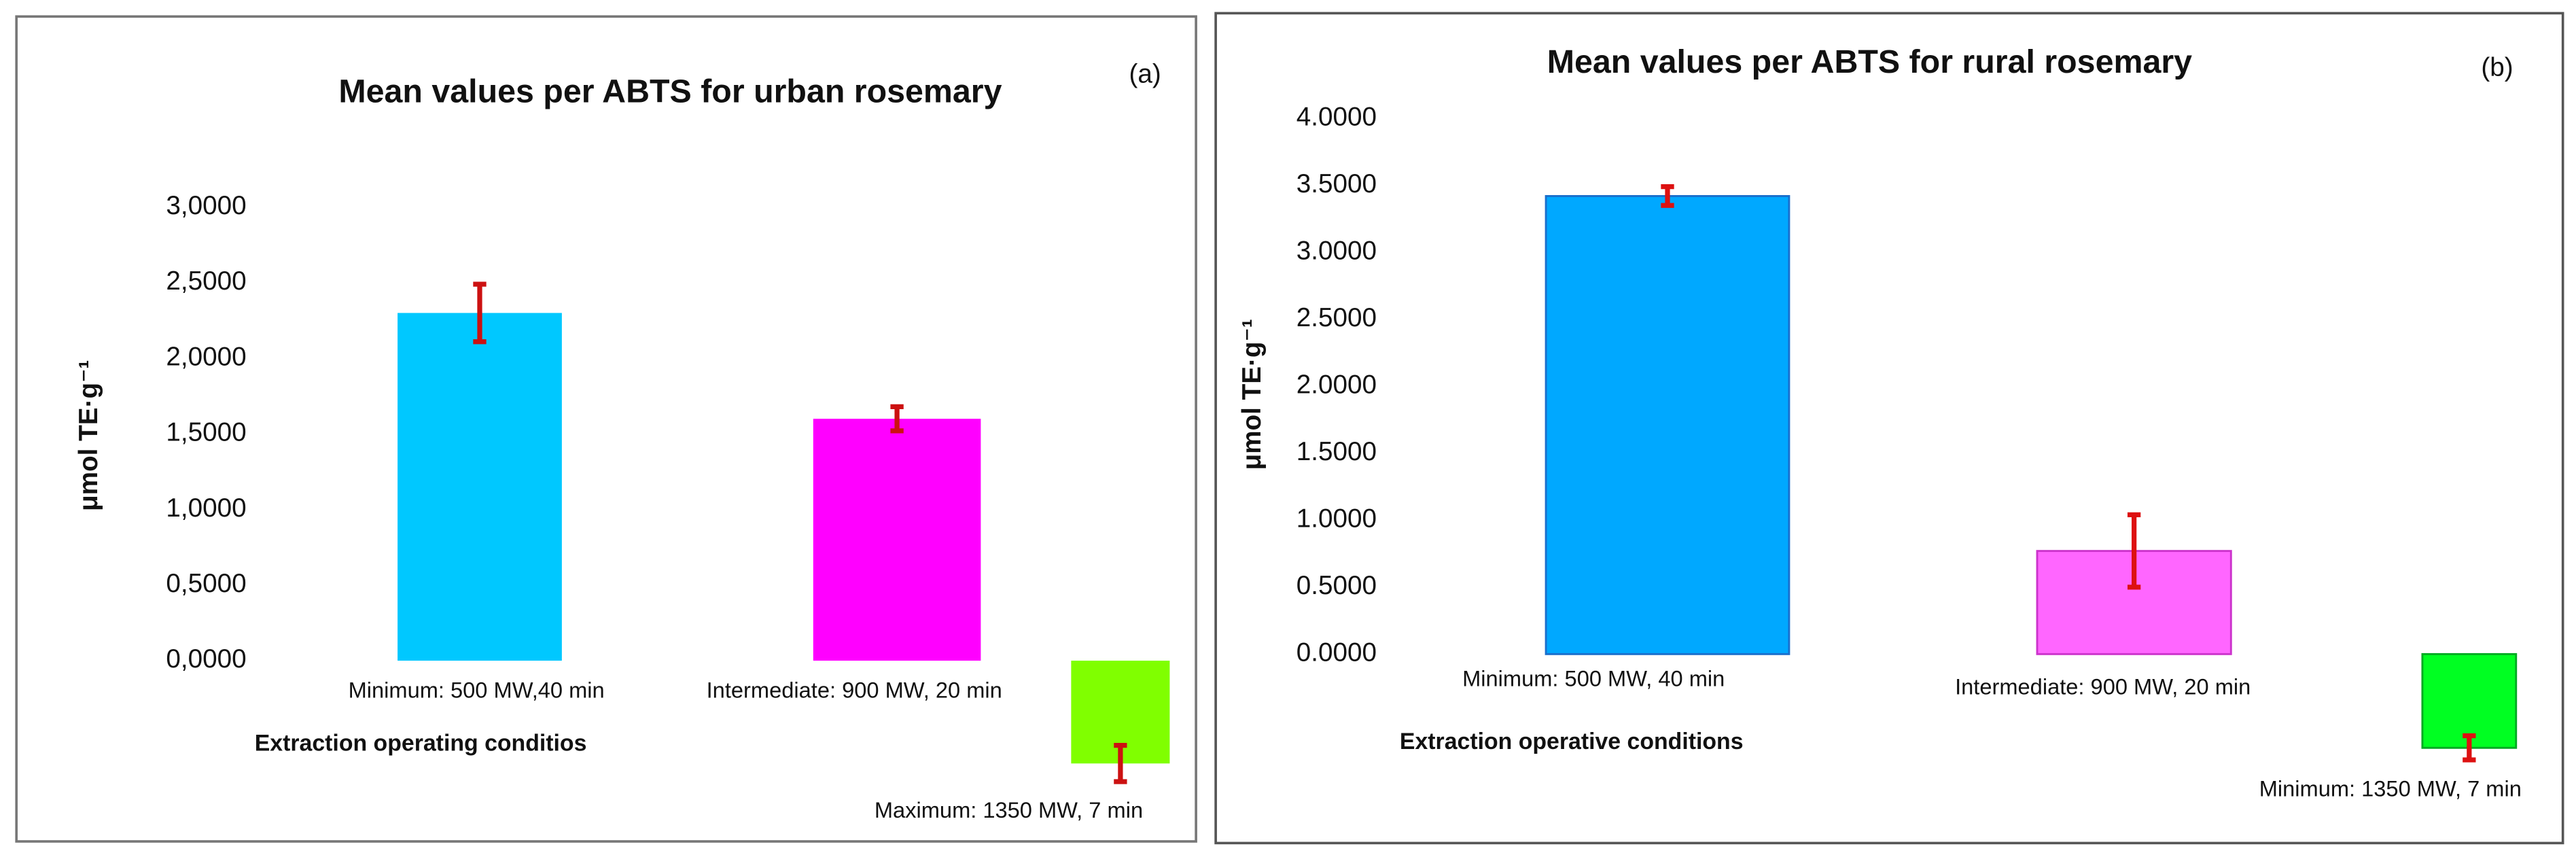  What do you see at coordinates (477, 690) in the screenshot?
I see `x-tick-label: Minimum: 500 MW,40 min` at bounding box center [477, 690].